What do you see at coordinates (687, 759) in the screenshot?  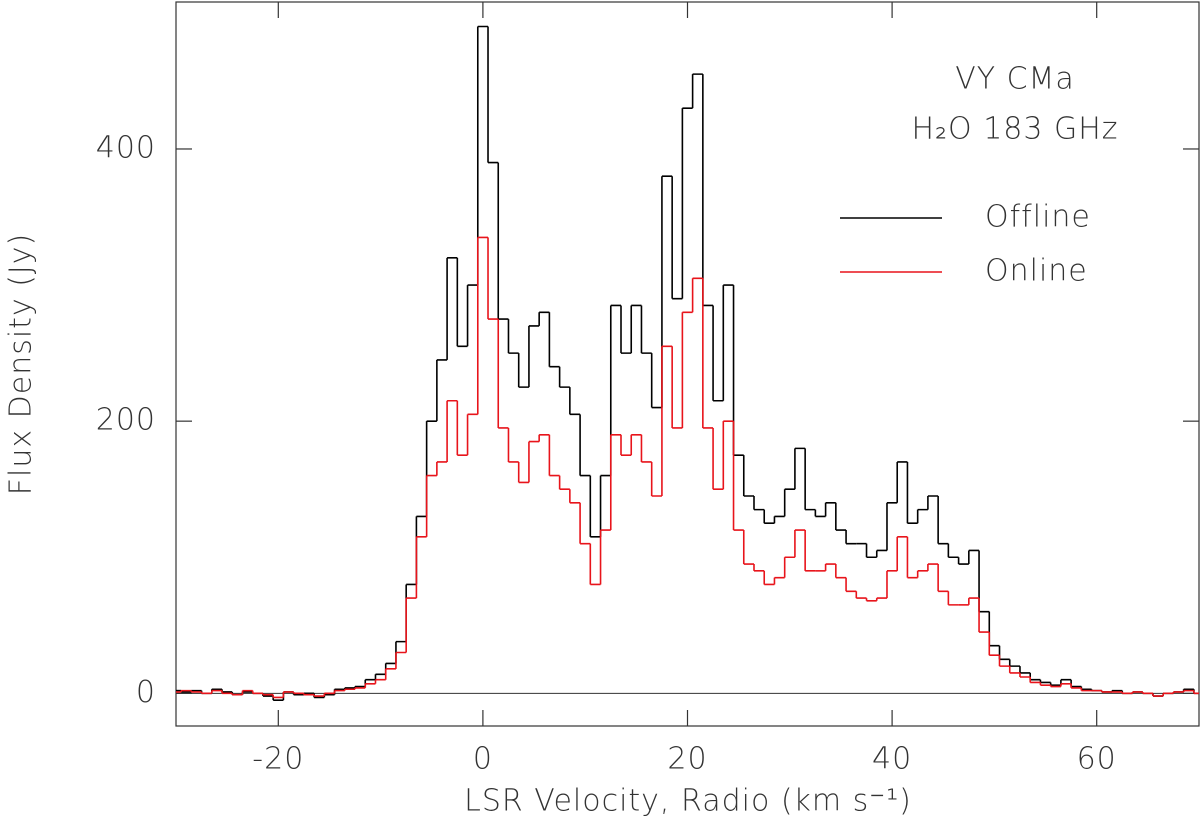 I see `x-tick-label: 20` at bounding box center [687, 759].